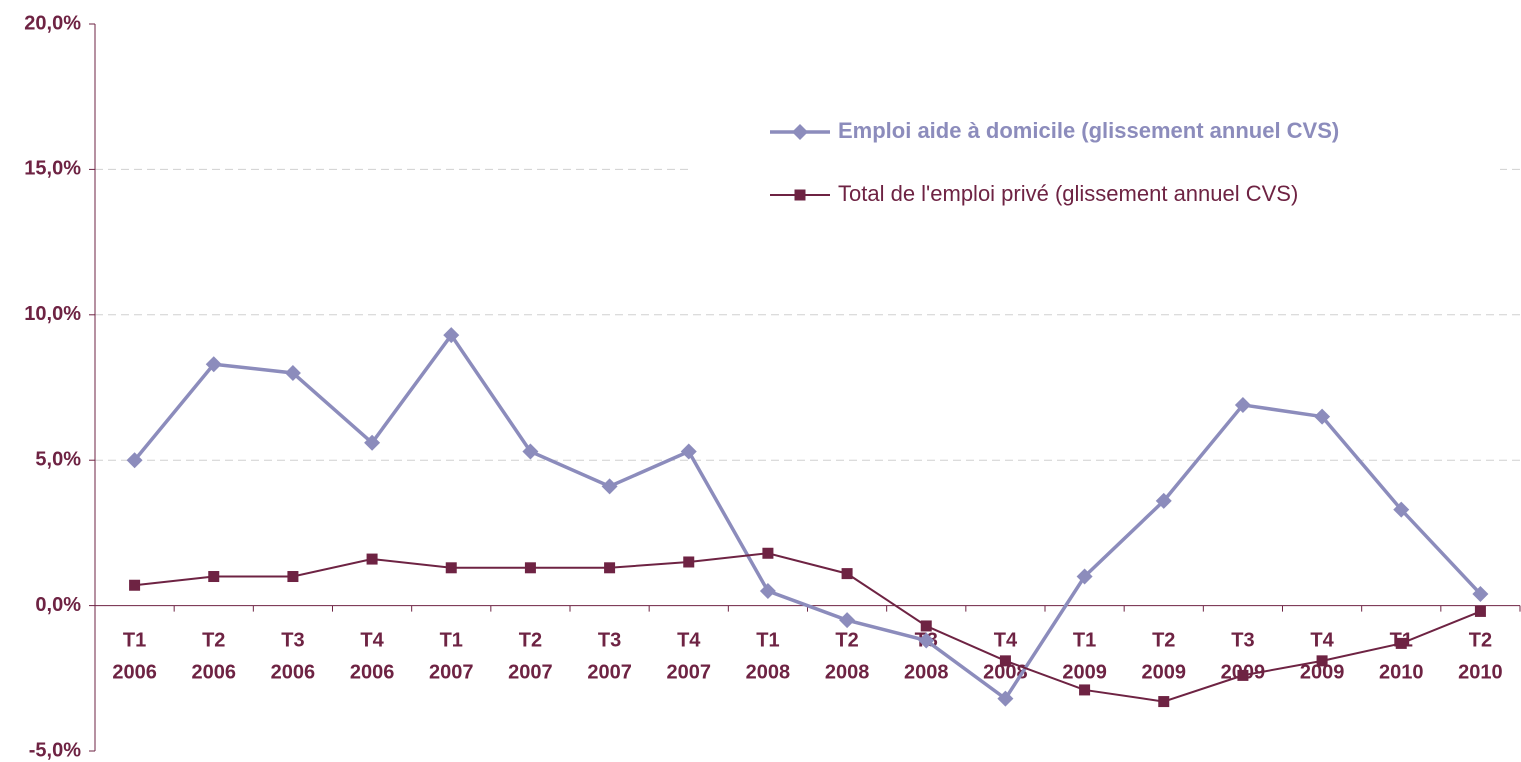  Describe the element at coordinates (55, 750) in the screenshot. I see `y-tick-label: -5,0%` at that location.